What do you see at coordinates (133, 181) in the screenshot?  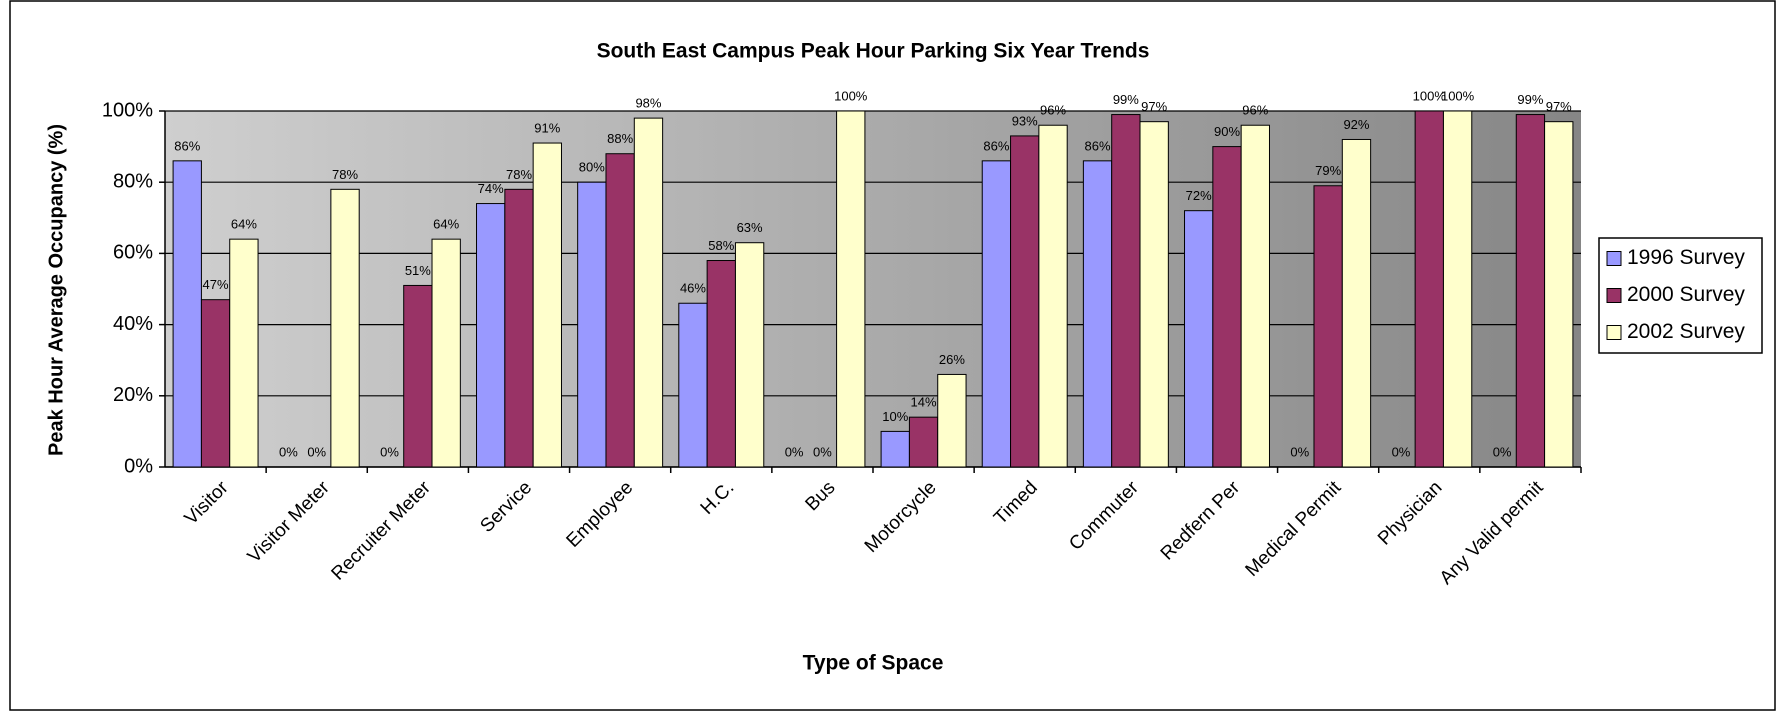 I see `y-tick-label: 80%` at bounding box center [133, 181].